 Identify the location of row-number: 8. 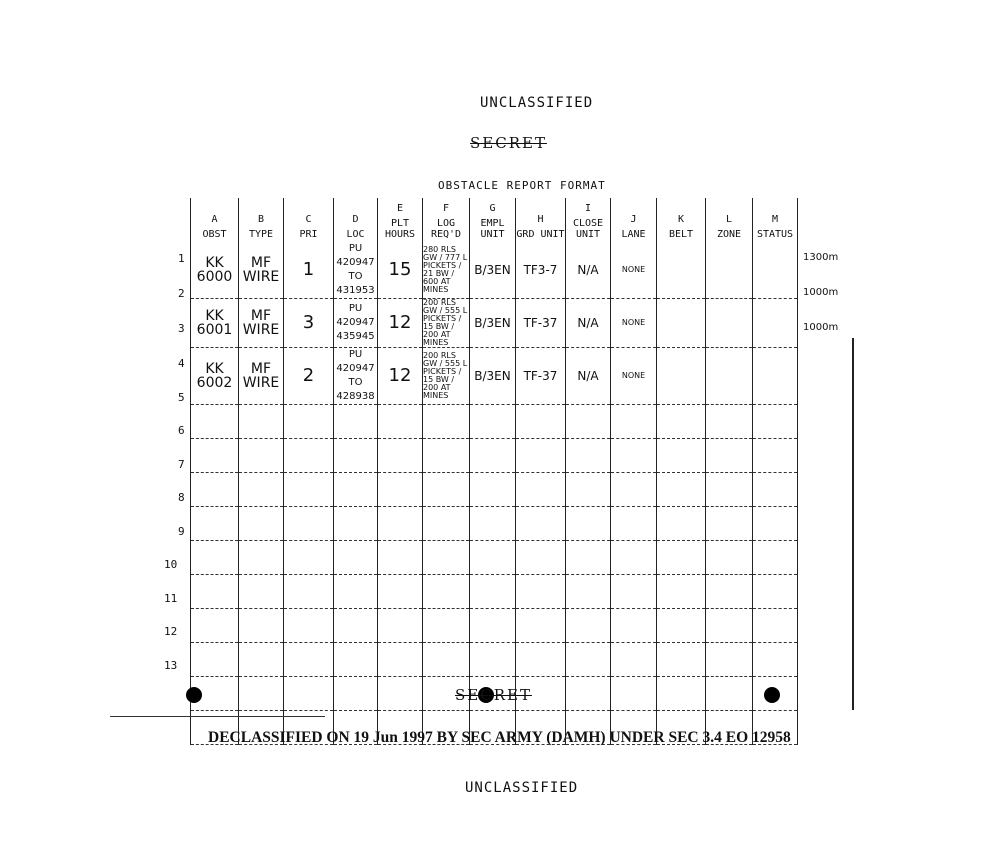
(181, 497).